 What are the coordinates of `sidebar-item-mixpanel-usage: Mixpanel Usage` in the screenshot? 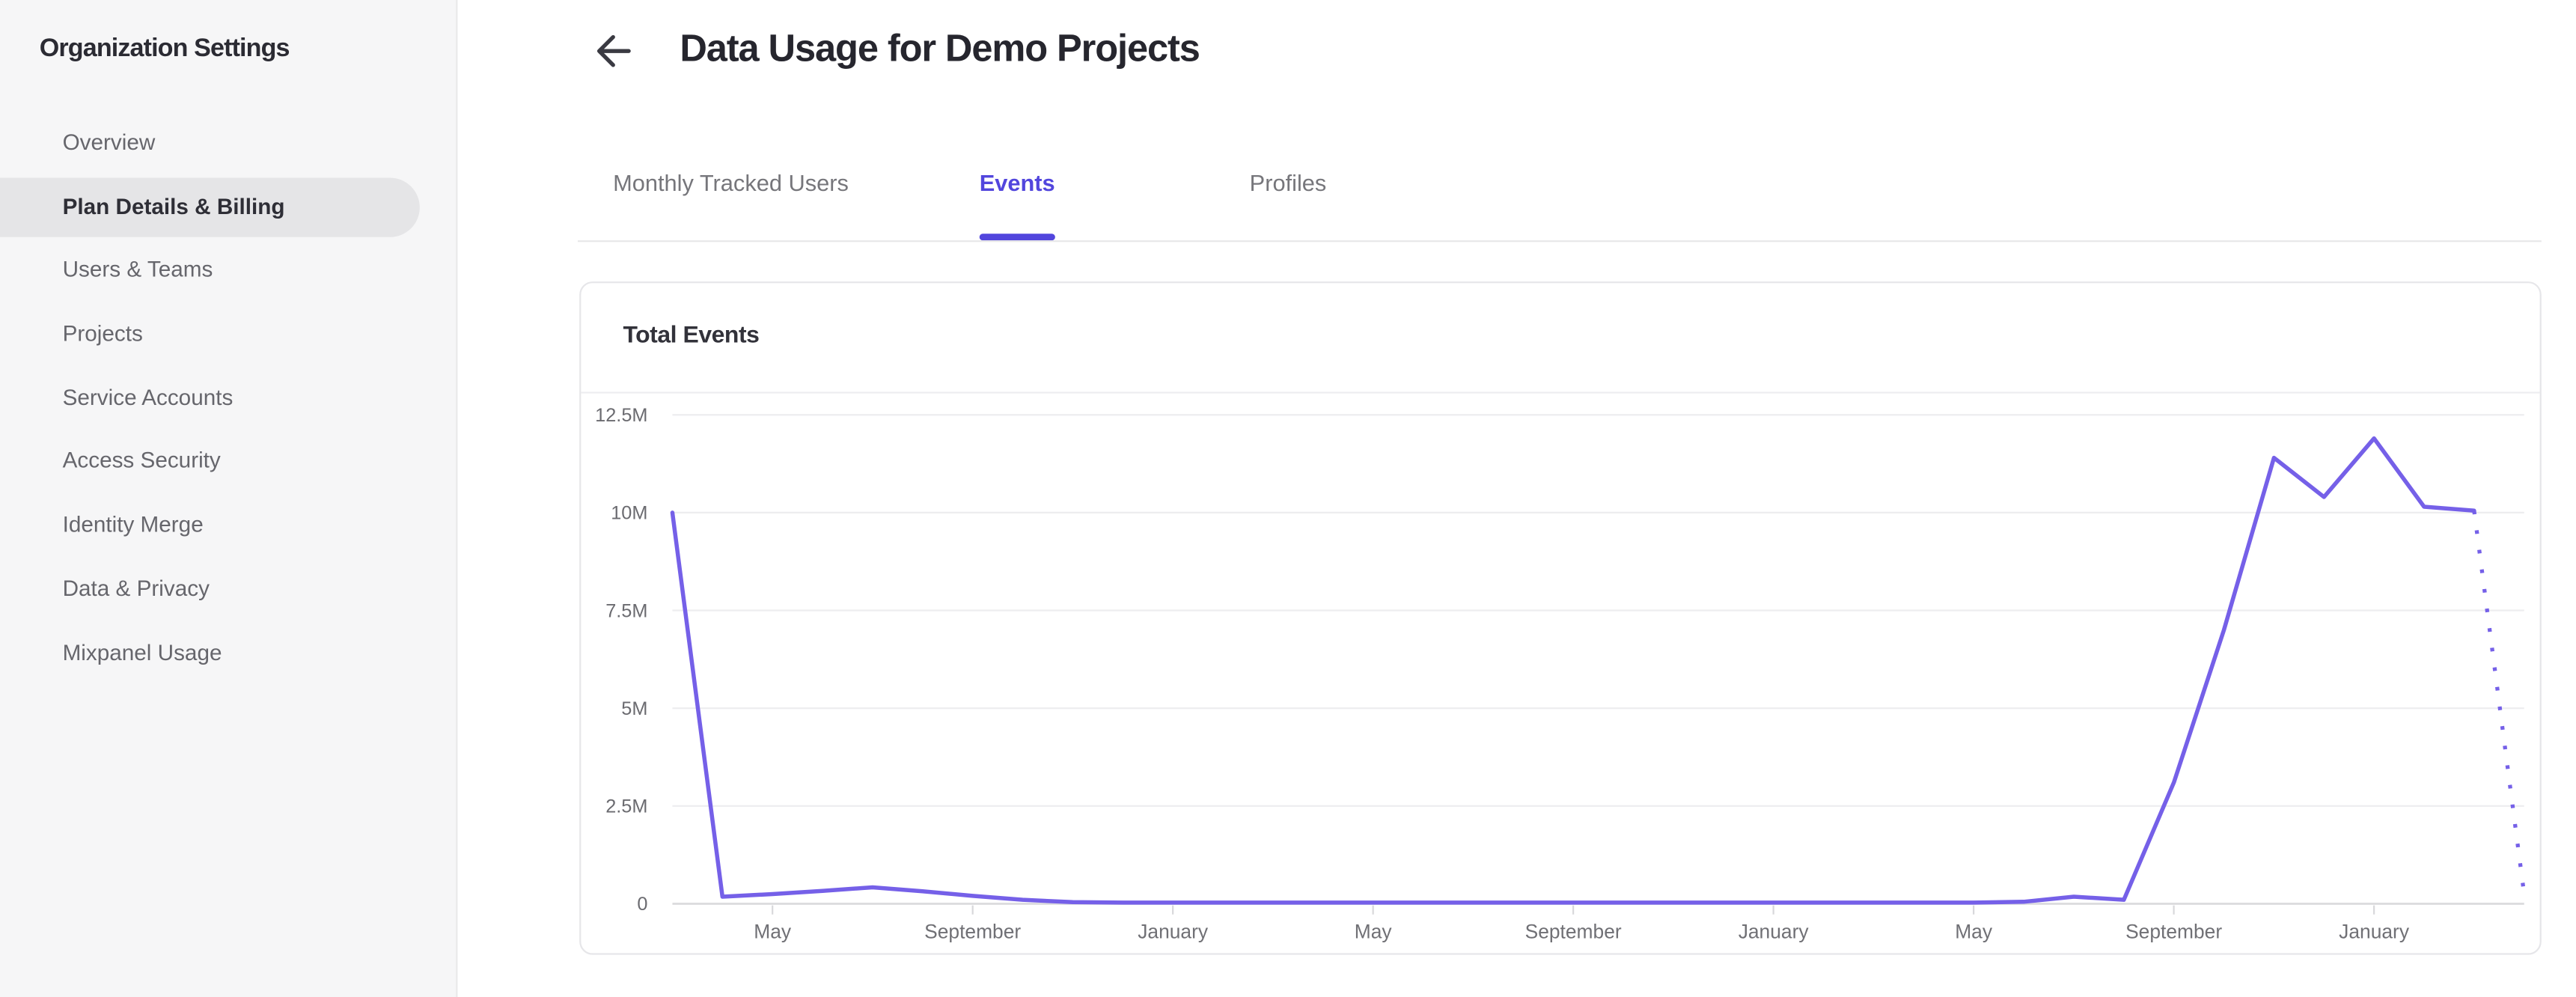 It's located at (228, 653).